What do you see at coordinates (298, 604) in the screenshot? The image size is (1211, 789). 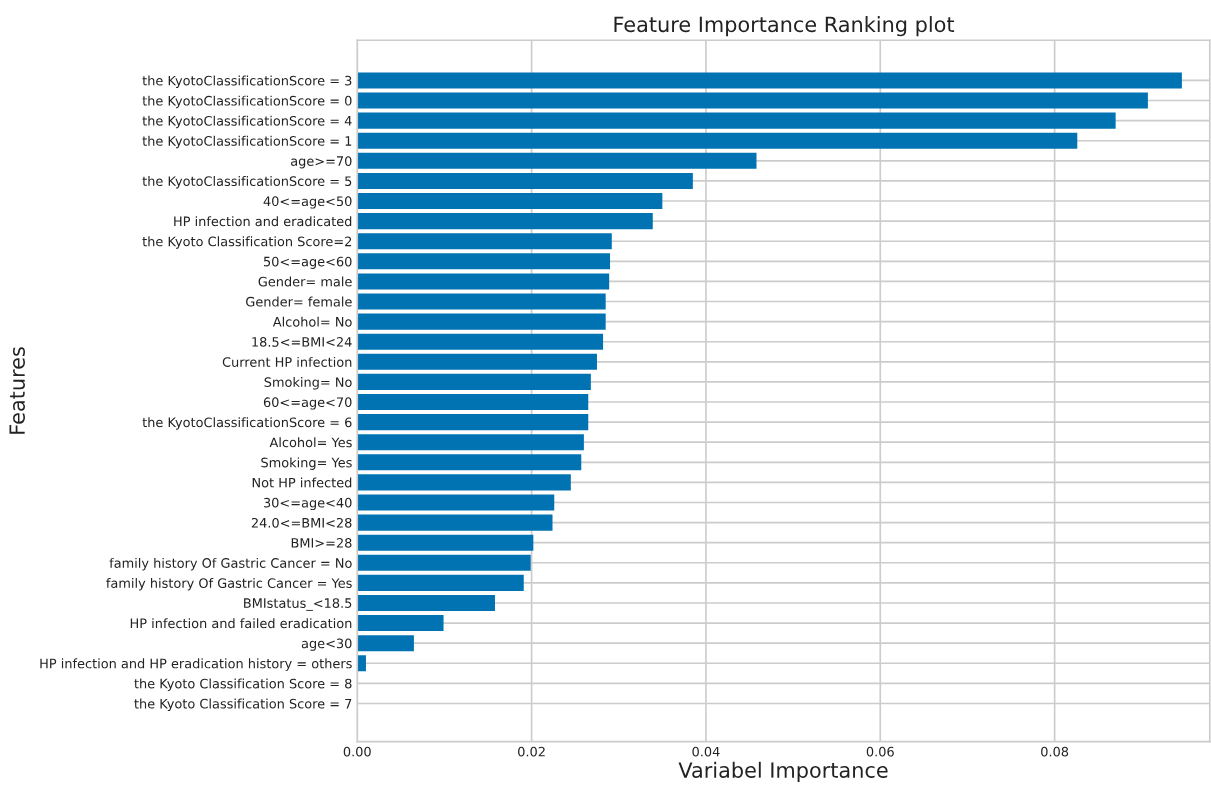 I see `y-tick-label: BMIstatus_<18.5` at bounding box center [298, 604].